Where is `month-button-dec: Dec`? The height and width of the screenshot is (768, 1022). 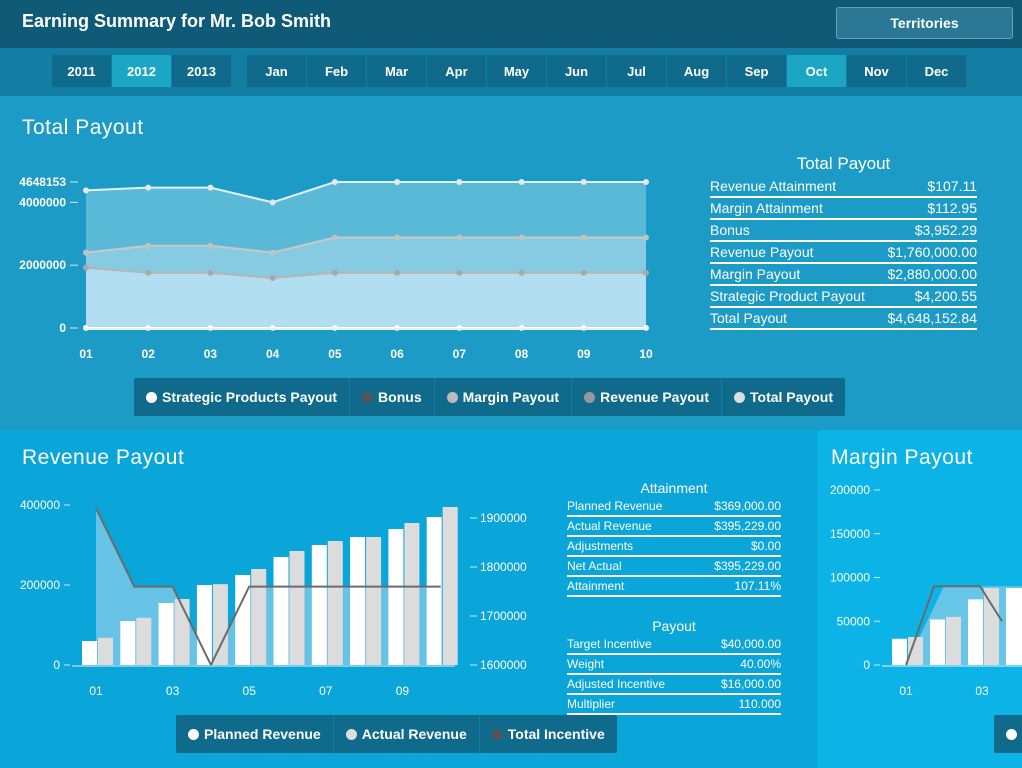
month-button-dec: Dec is located at coordinates (937, 71).